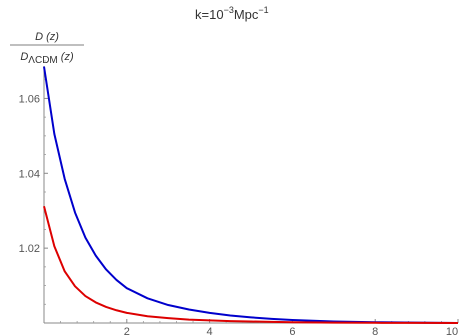 This screenshot has width=470, height=335. What do you see at coordinates (29, 249) in the screenshot?
I see `y-tick-label: 1.02` at bounding box center [29, 249].